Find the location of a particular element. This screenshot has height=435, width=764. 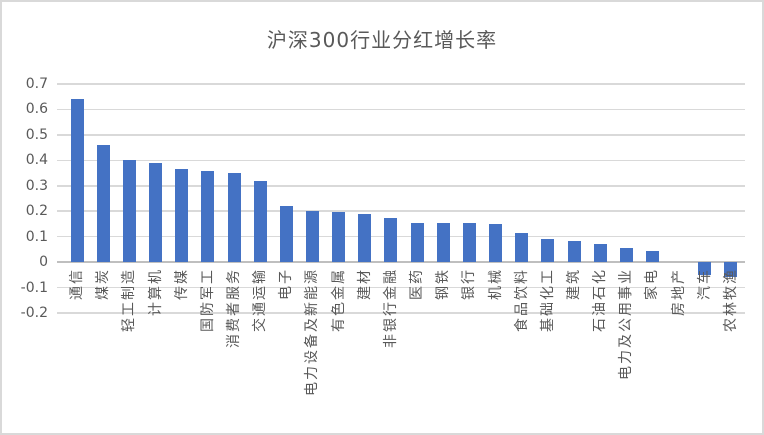

y-tick-label: -0.1 is located at coordinates (34, 287).